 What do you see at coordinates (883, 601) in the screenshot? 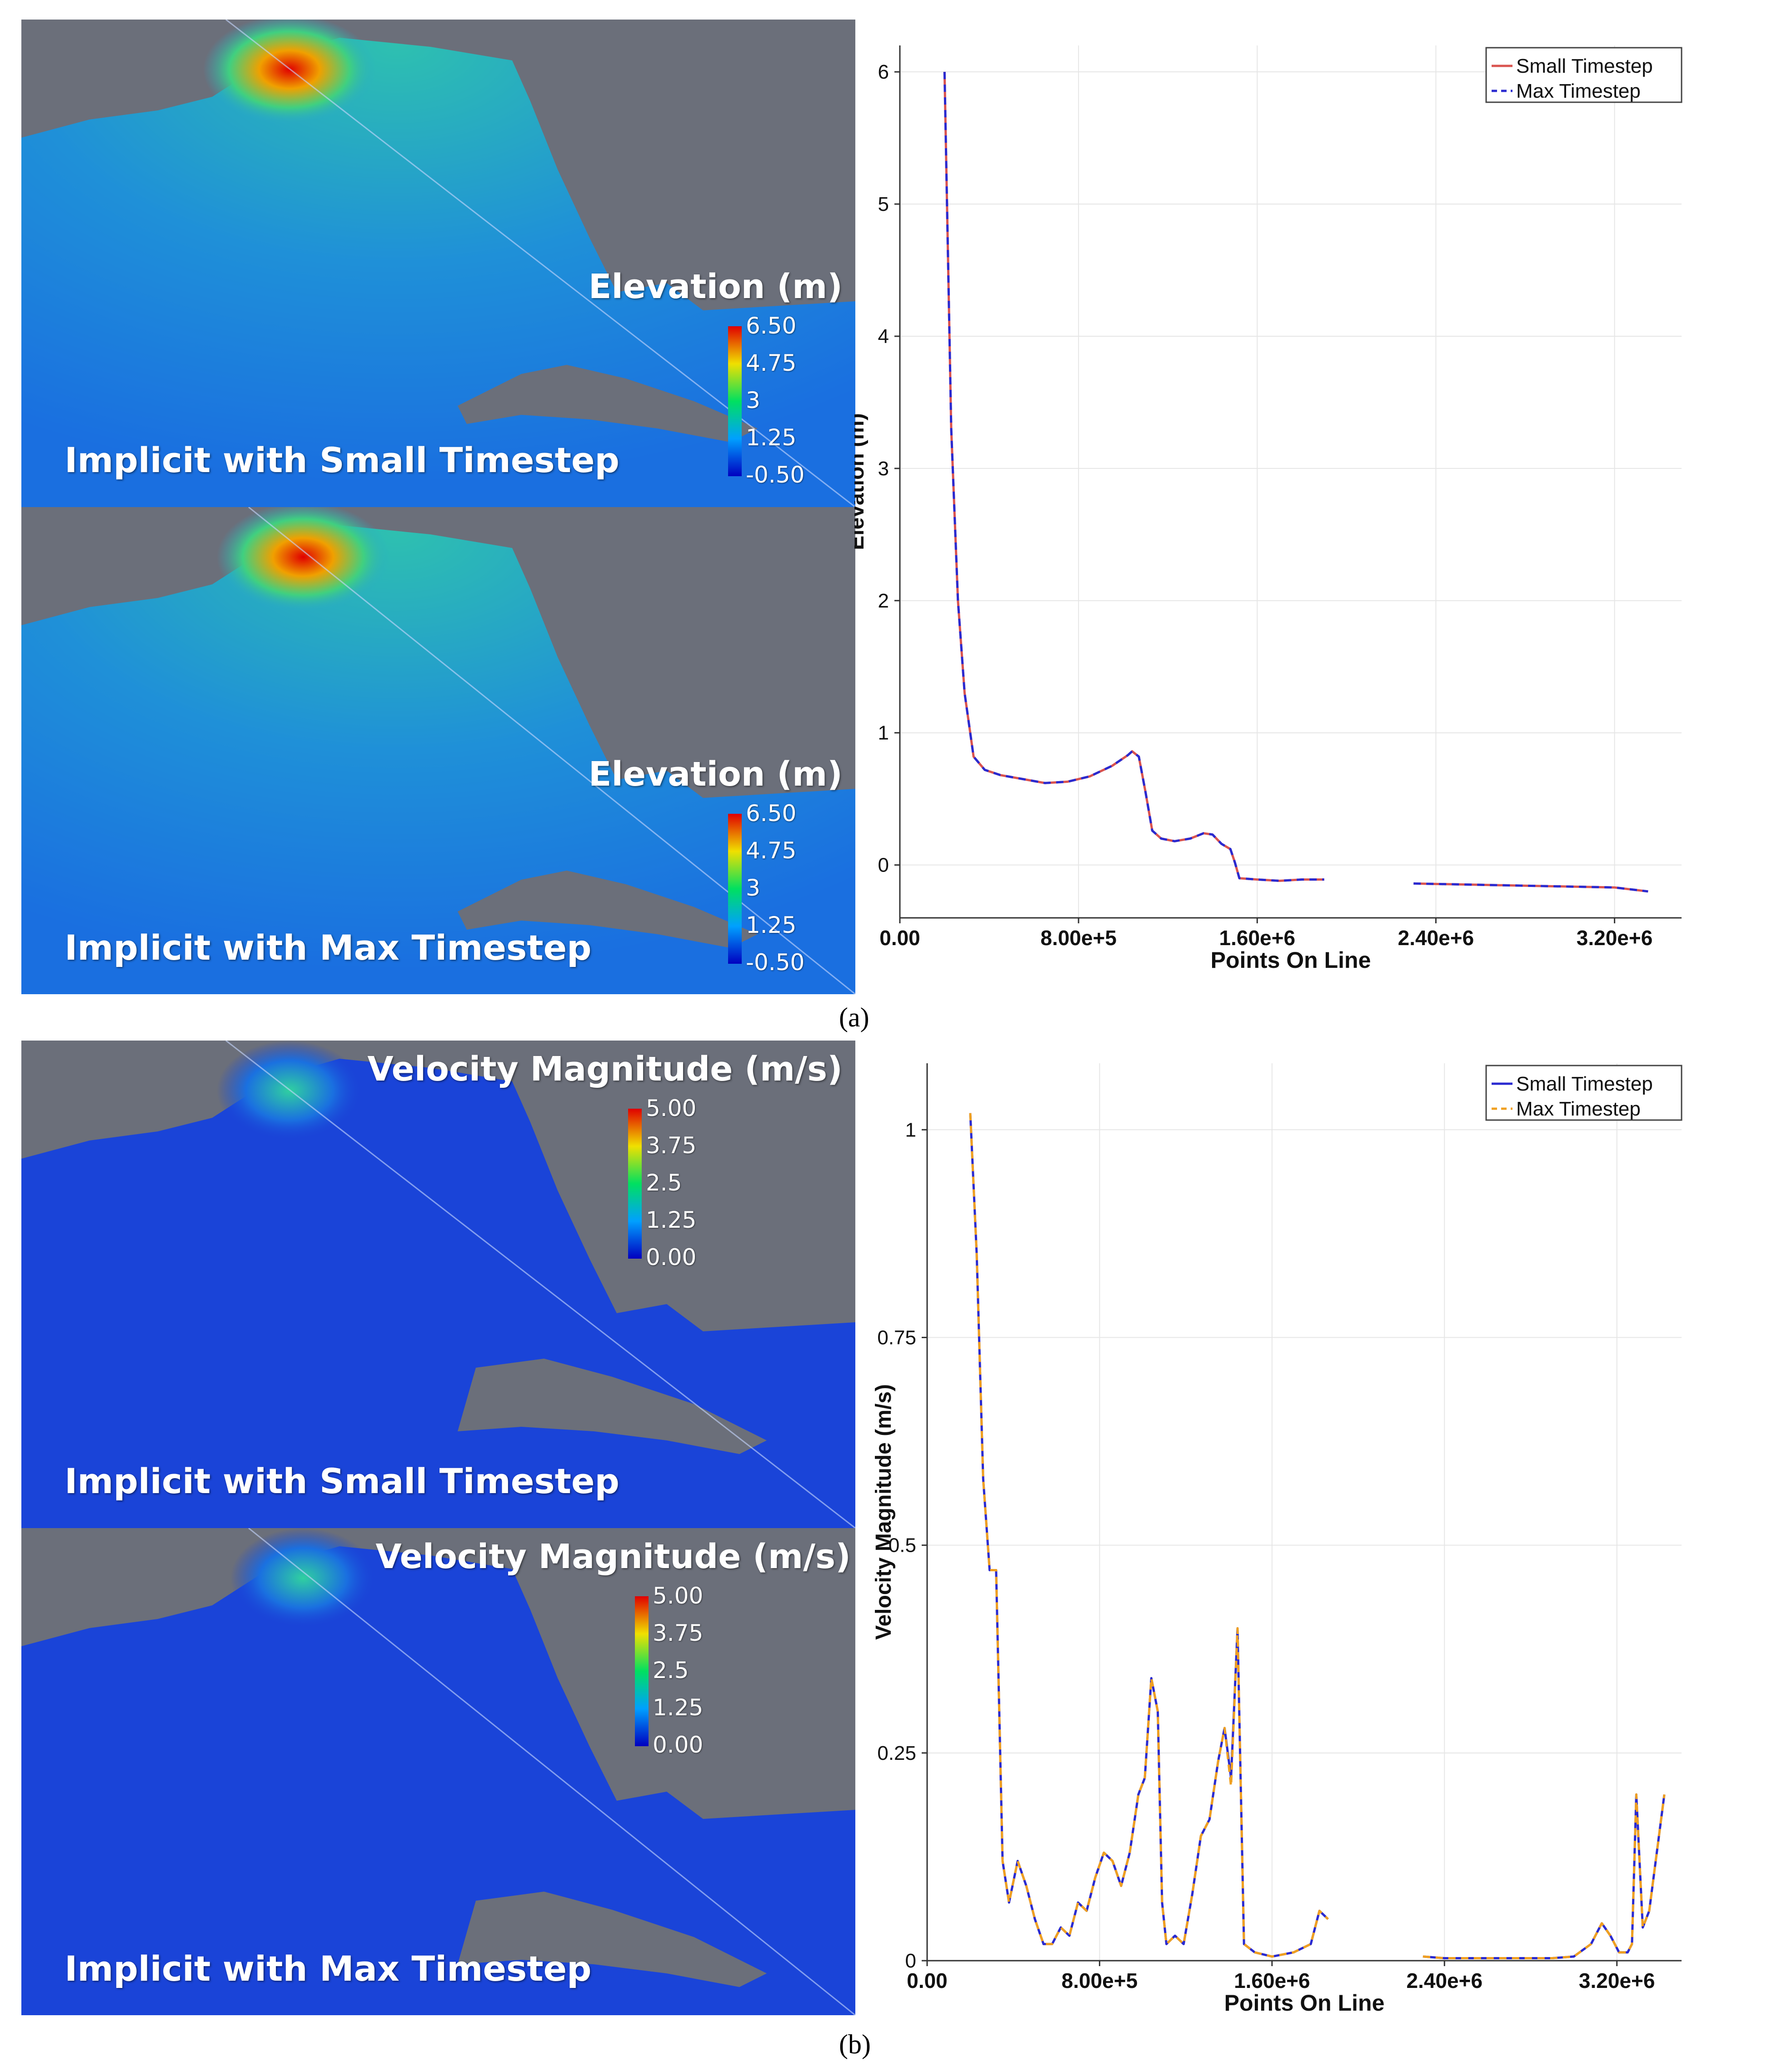
I see `y-tick-label: 2` at bounding box center [883, 601].